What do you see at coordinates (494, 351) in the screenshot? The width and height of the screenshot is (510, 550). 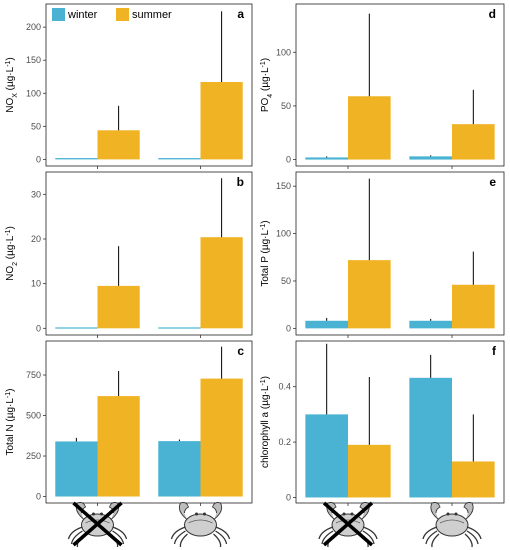 I see `panel-letter: f` at bounding box center [494, 351].